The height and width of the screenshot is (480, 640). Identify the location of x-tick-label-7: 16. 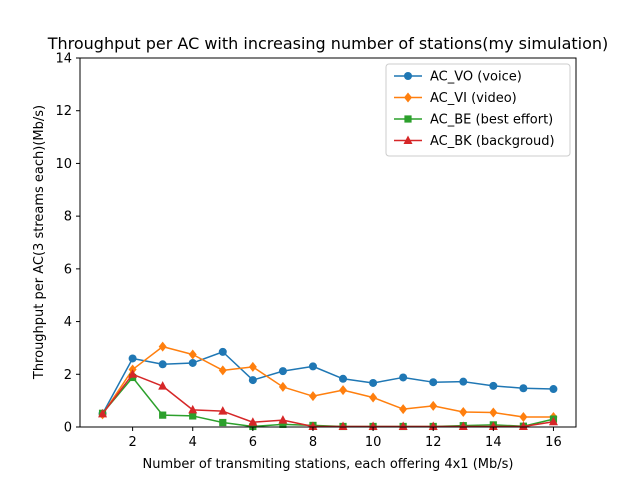
(553, 442).